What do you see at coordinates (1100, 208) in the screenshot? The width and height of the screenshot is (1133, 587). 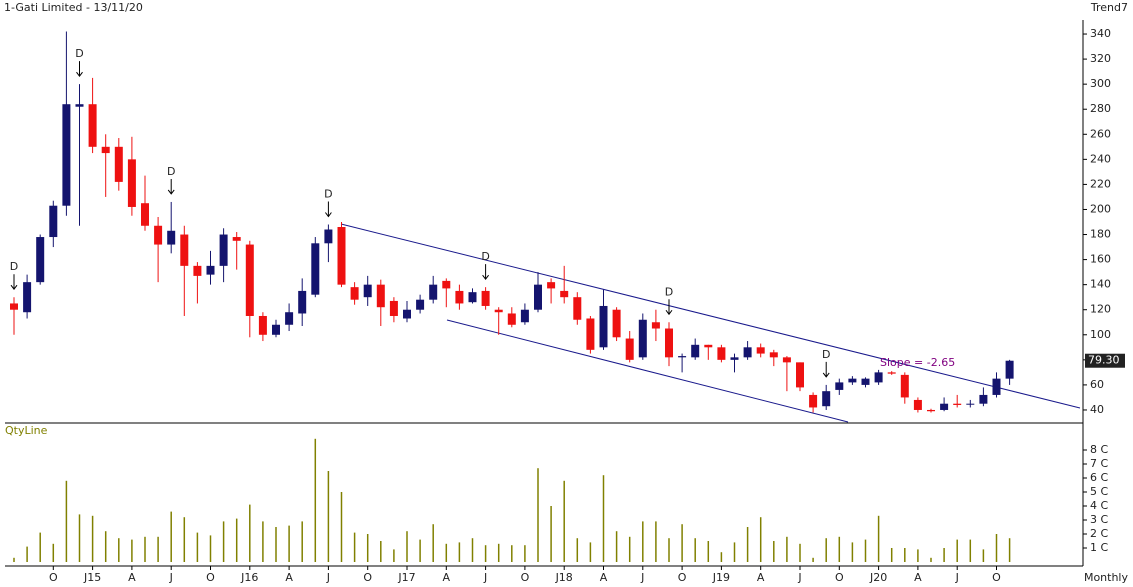 I see `y-tick-label: 200` at bounding box center [1100, 208].